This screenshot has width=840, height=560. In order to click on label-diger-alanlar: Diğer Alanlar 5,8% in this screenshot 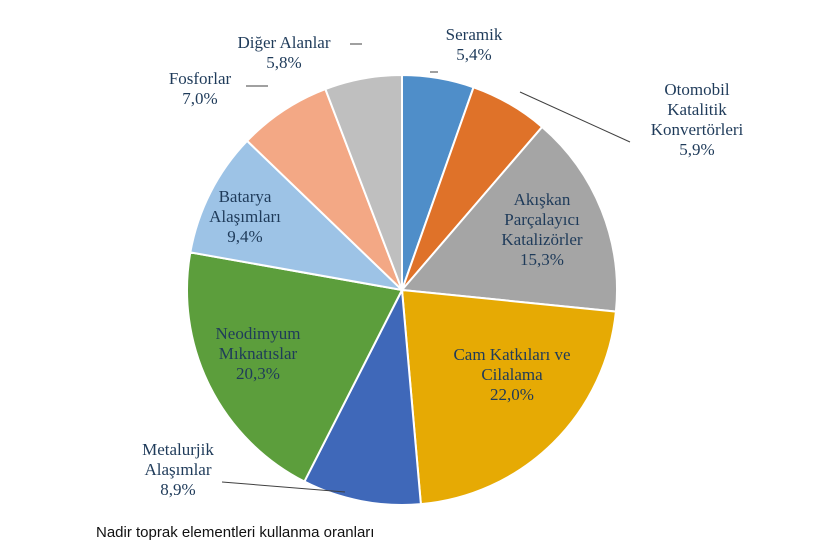, I will do `click(284, 52)`.